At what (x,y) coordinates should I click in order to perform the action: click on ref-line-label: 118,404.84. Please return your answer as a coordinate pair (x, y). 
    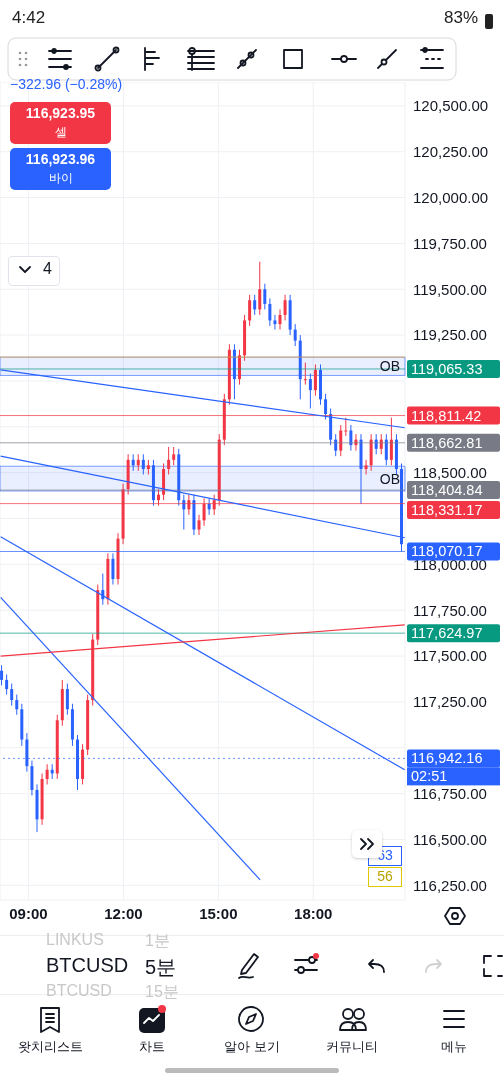
    Looking at the image, I should click on (447, 490).